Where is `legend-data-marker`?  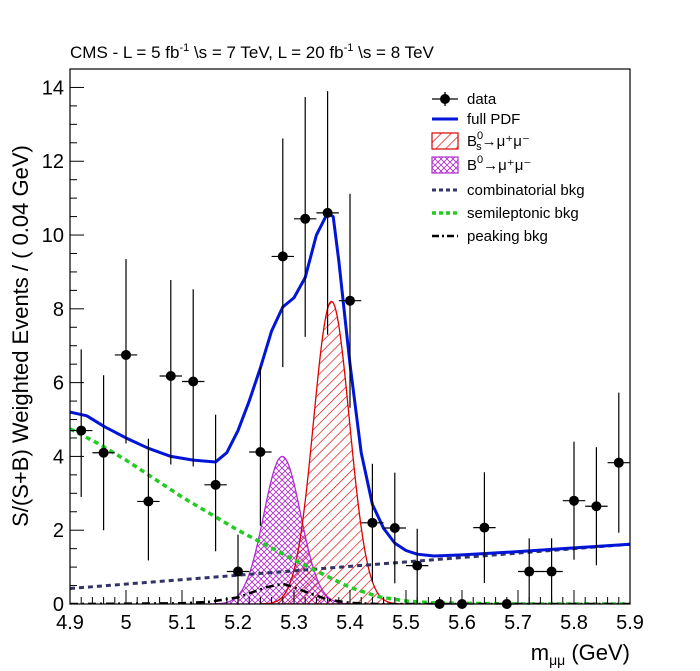
legend-data-marker is located at coordinates (445, 99).